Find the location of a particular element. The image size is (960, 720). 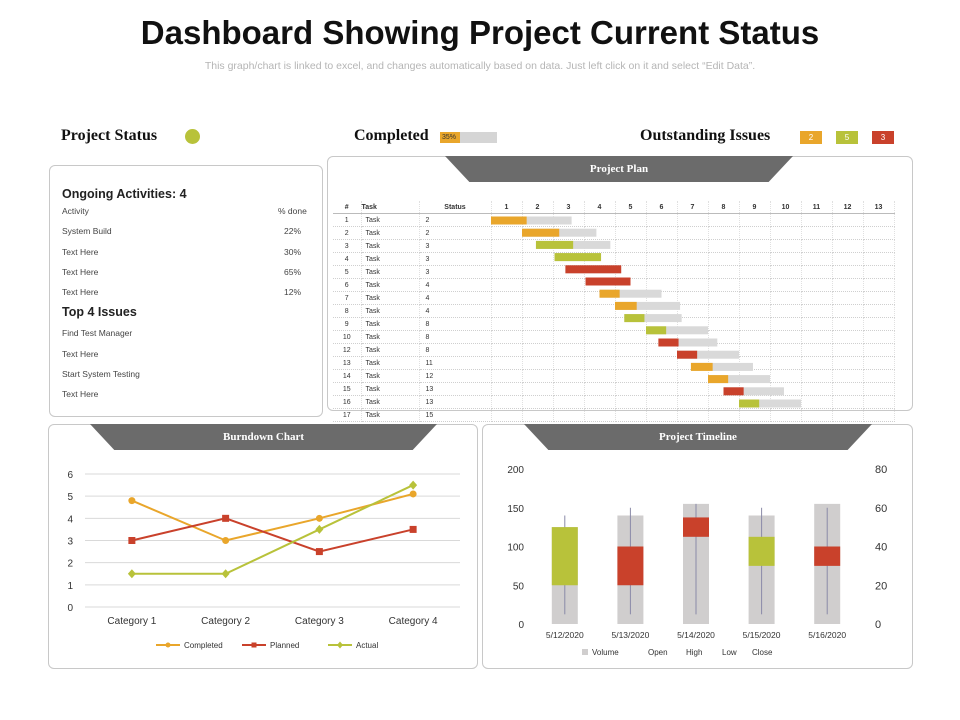

y-left-tick-label: 200 is located at coordinates (515, 470).